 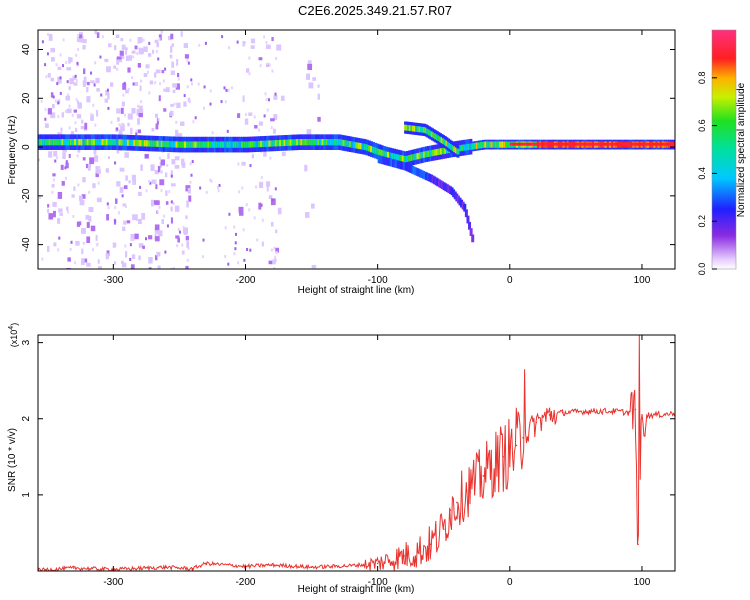 What do you see at coordinates (26, 342) in the screenshot?
I see `y-tick-label: 3` at bounding box center [26, 342].